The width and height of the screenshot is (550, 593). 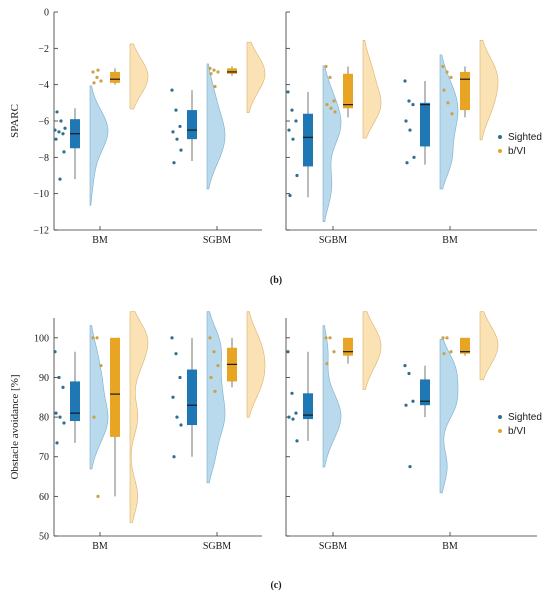 I want to click on y-tick-label: −10, so click(x=41, y=194).